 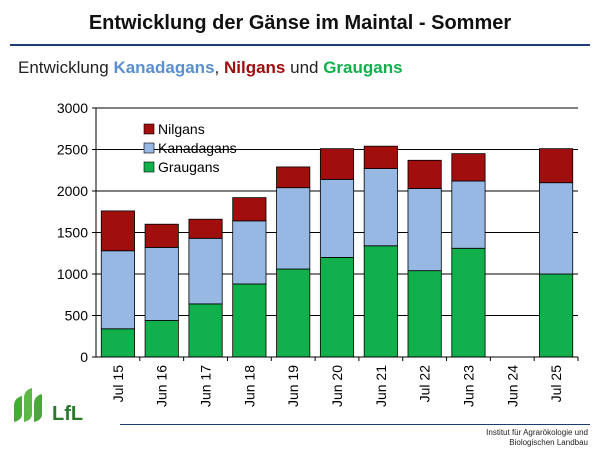 What do you see at coordinates (84, 357) in the screenshot?
I see `y-tick-label: 0` at bounding box center [84, 357].